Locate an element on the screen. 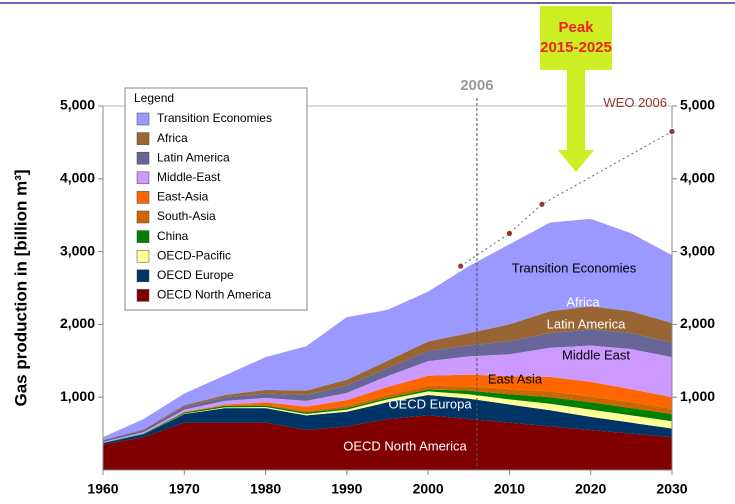 The image size is (735, 504). y-tick-label: 3,000 is located at coordinates (77, 250).